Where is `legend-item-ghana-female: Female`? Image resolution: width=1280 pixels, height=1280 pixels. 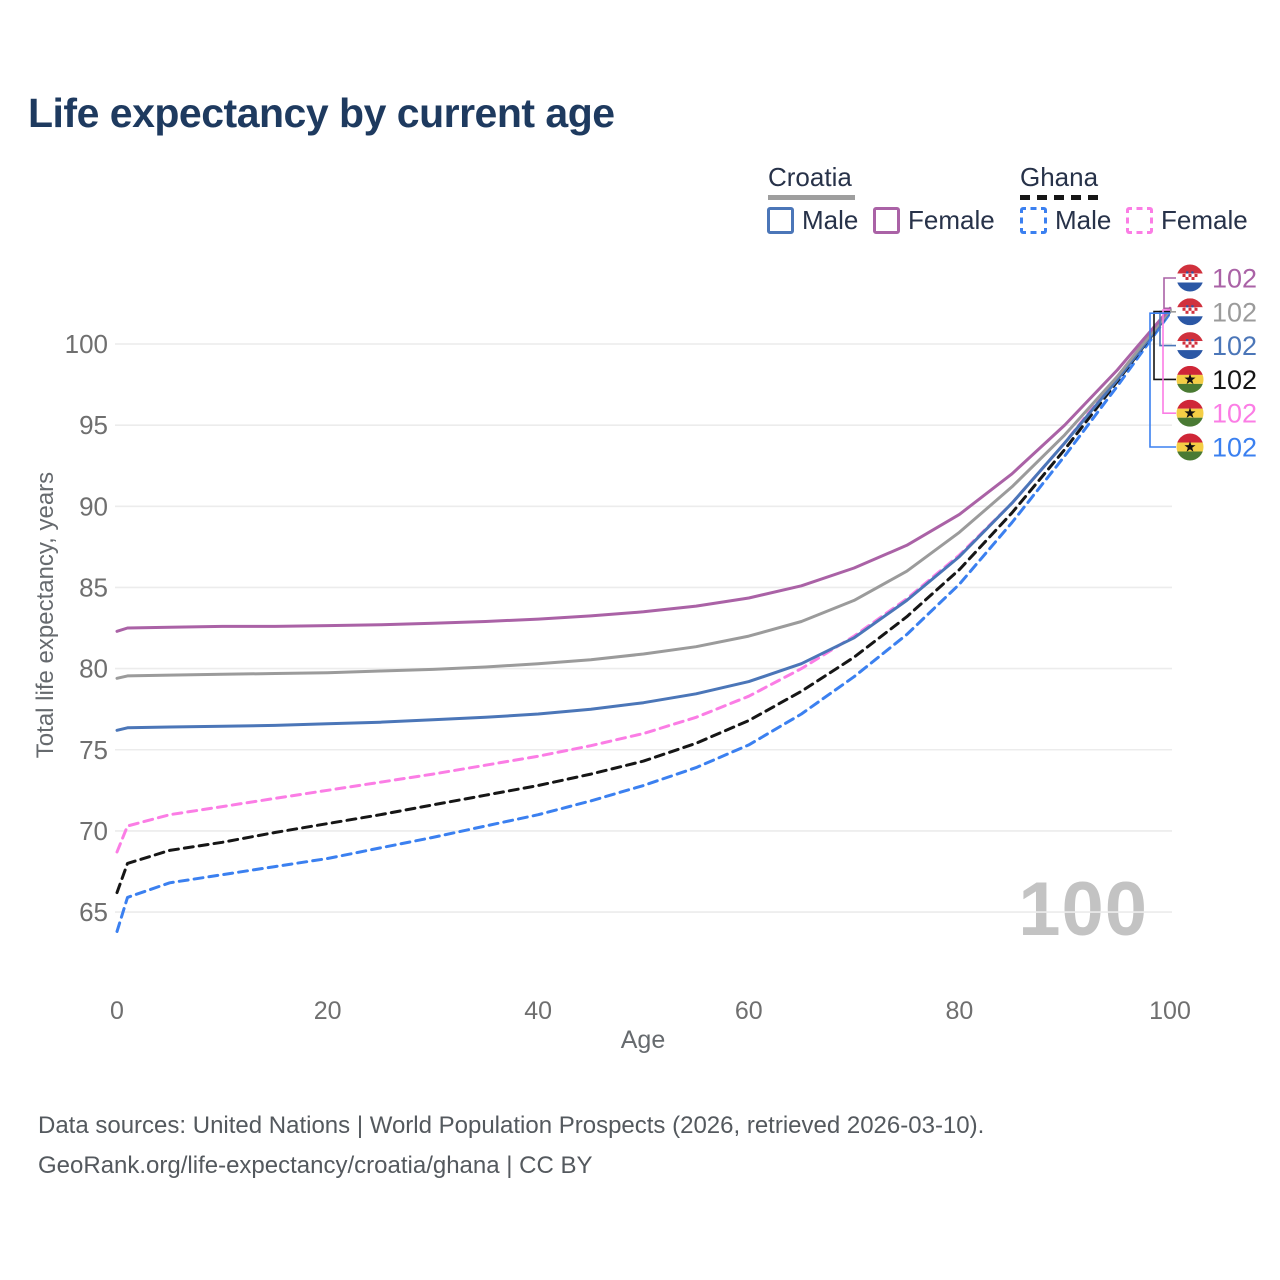 legend-item-ghana-female: Female is located at coordinates (1187, 220).